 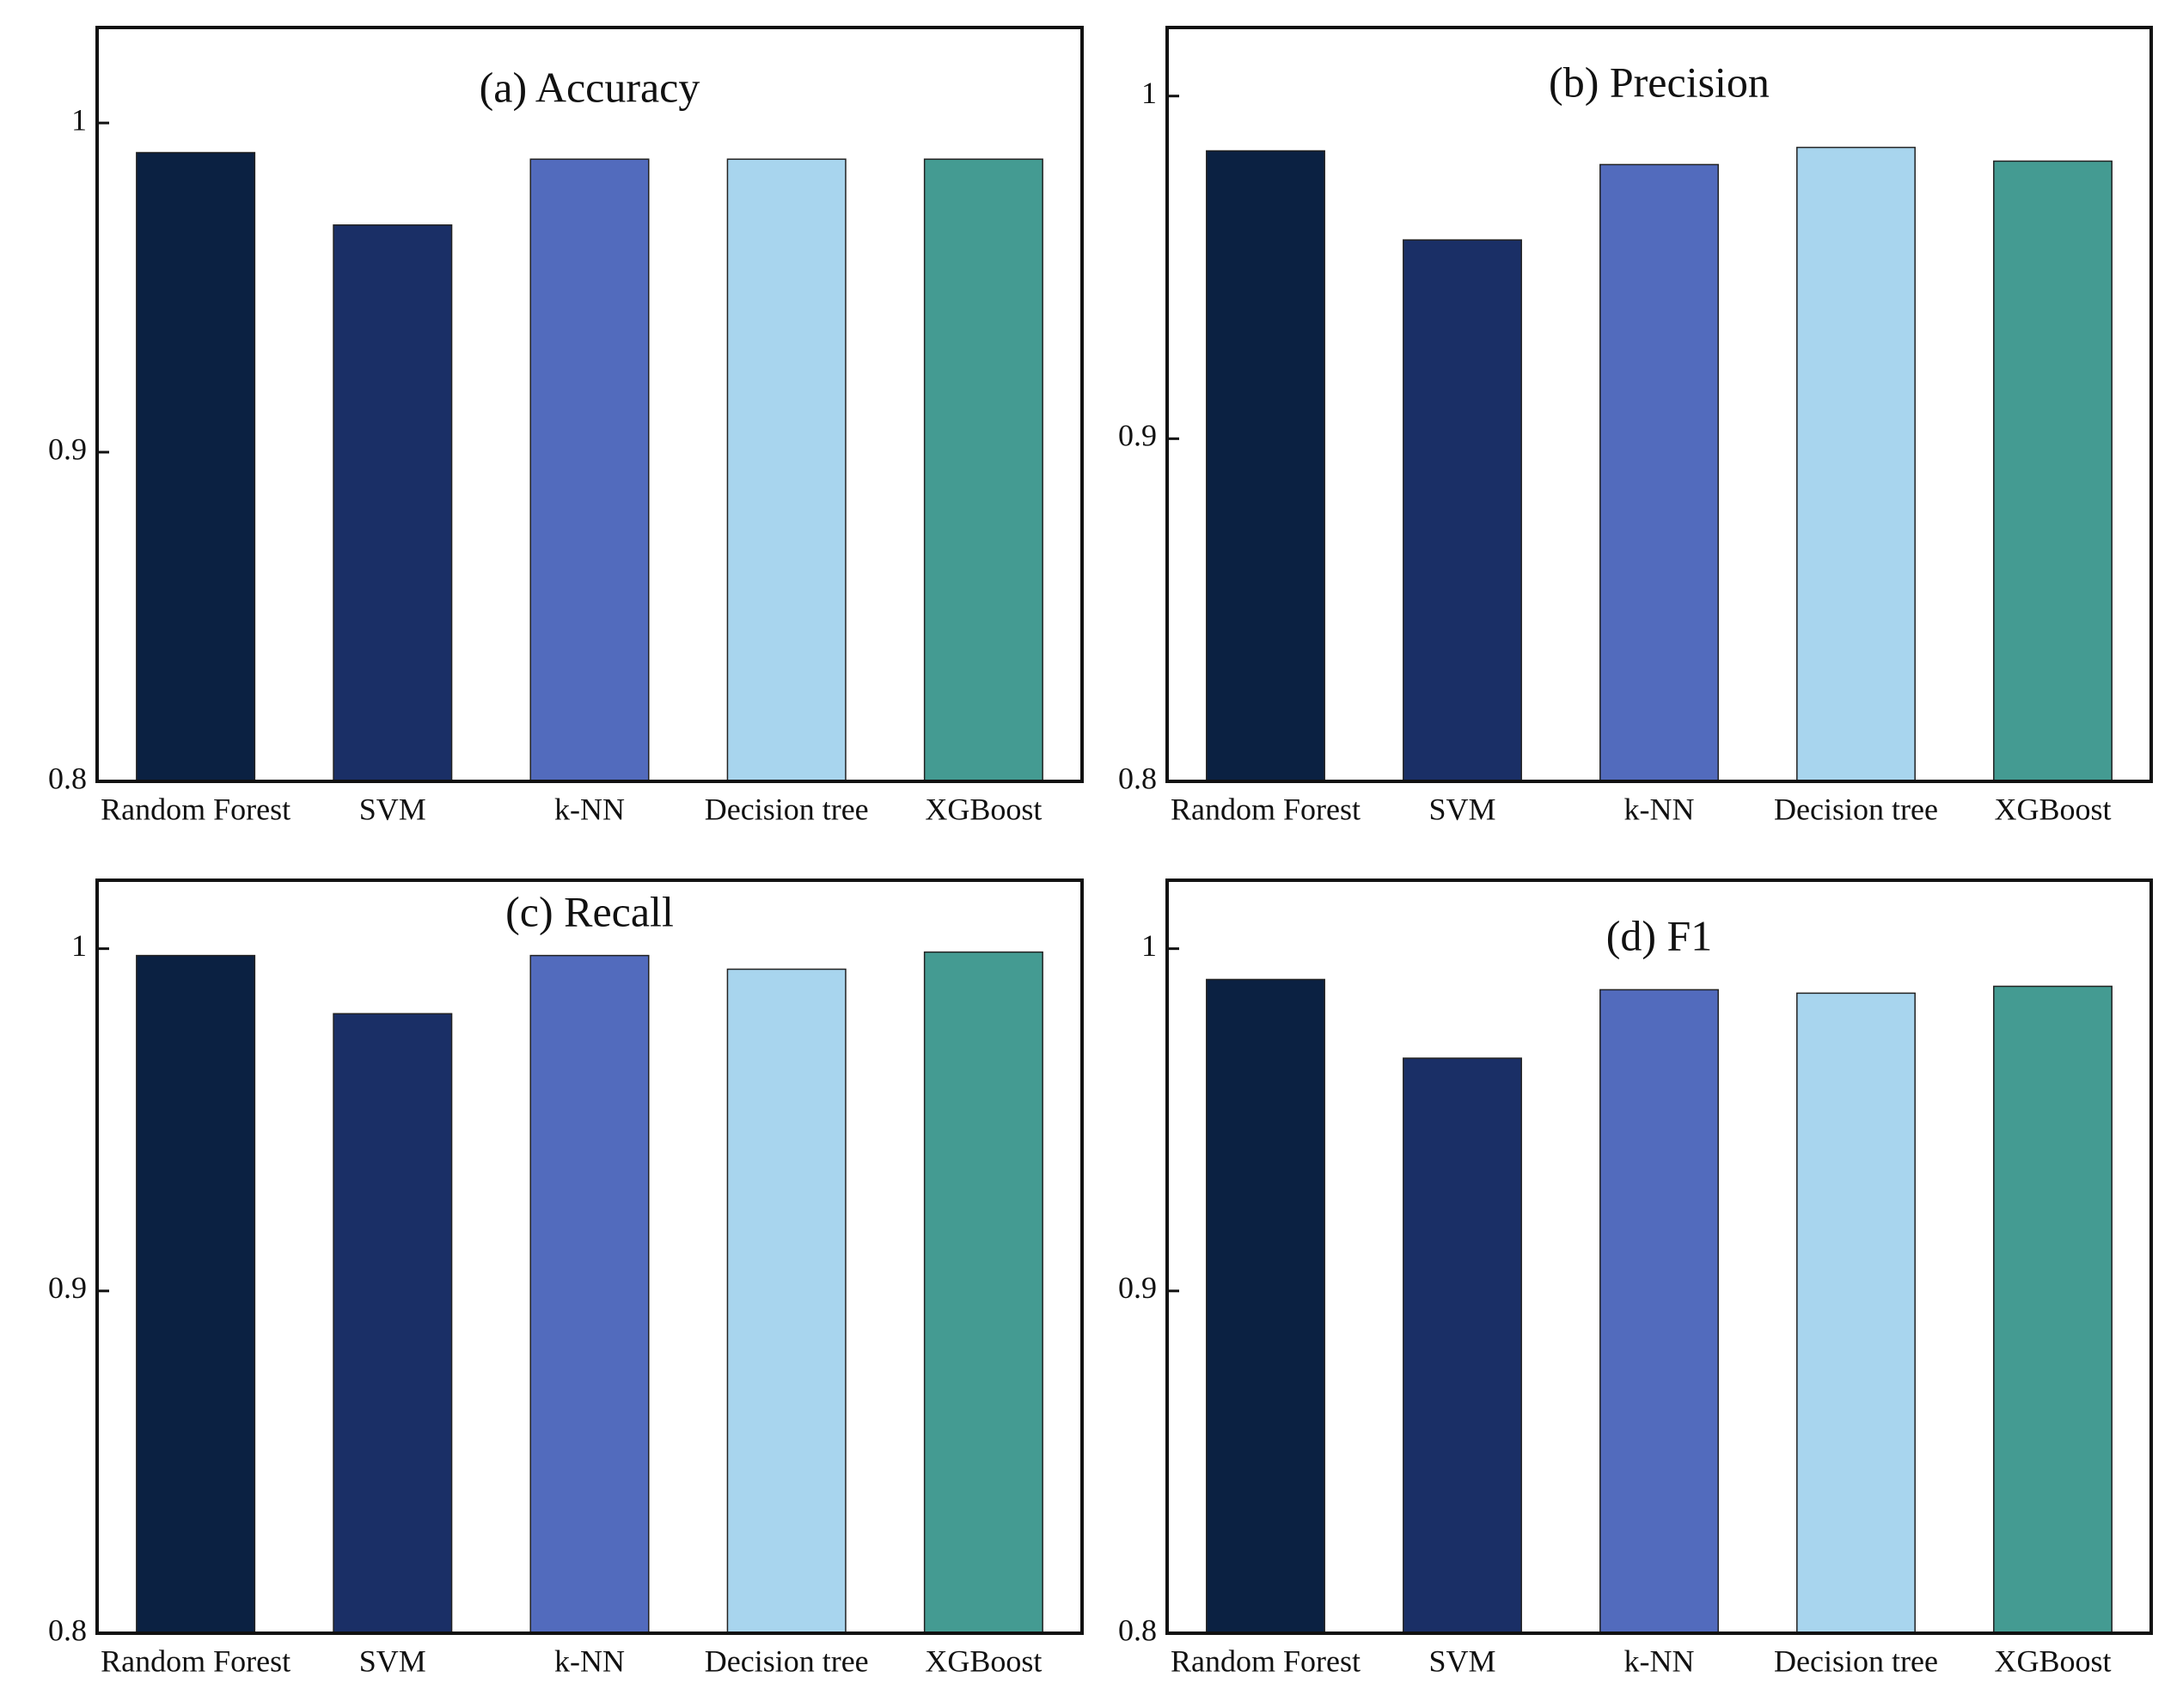 I want to click on chart-title: (b) Precision, so click(x=1660, y=82).